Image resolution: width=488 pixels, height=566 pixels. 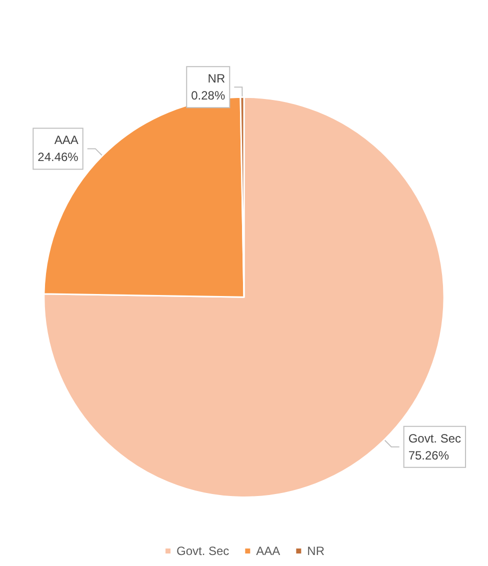 What do you see at coordinates (203, 551) in the screenshot?
I see `legend-label: Govt. Sec` at bounding box center [203, 551].